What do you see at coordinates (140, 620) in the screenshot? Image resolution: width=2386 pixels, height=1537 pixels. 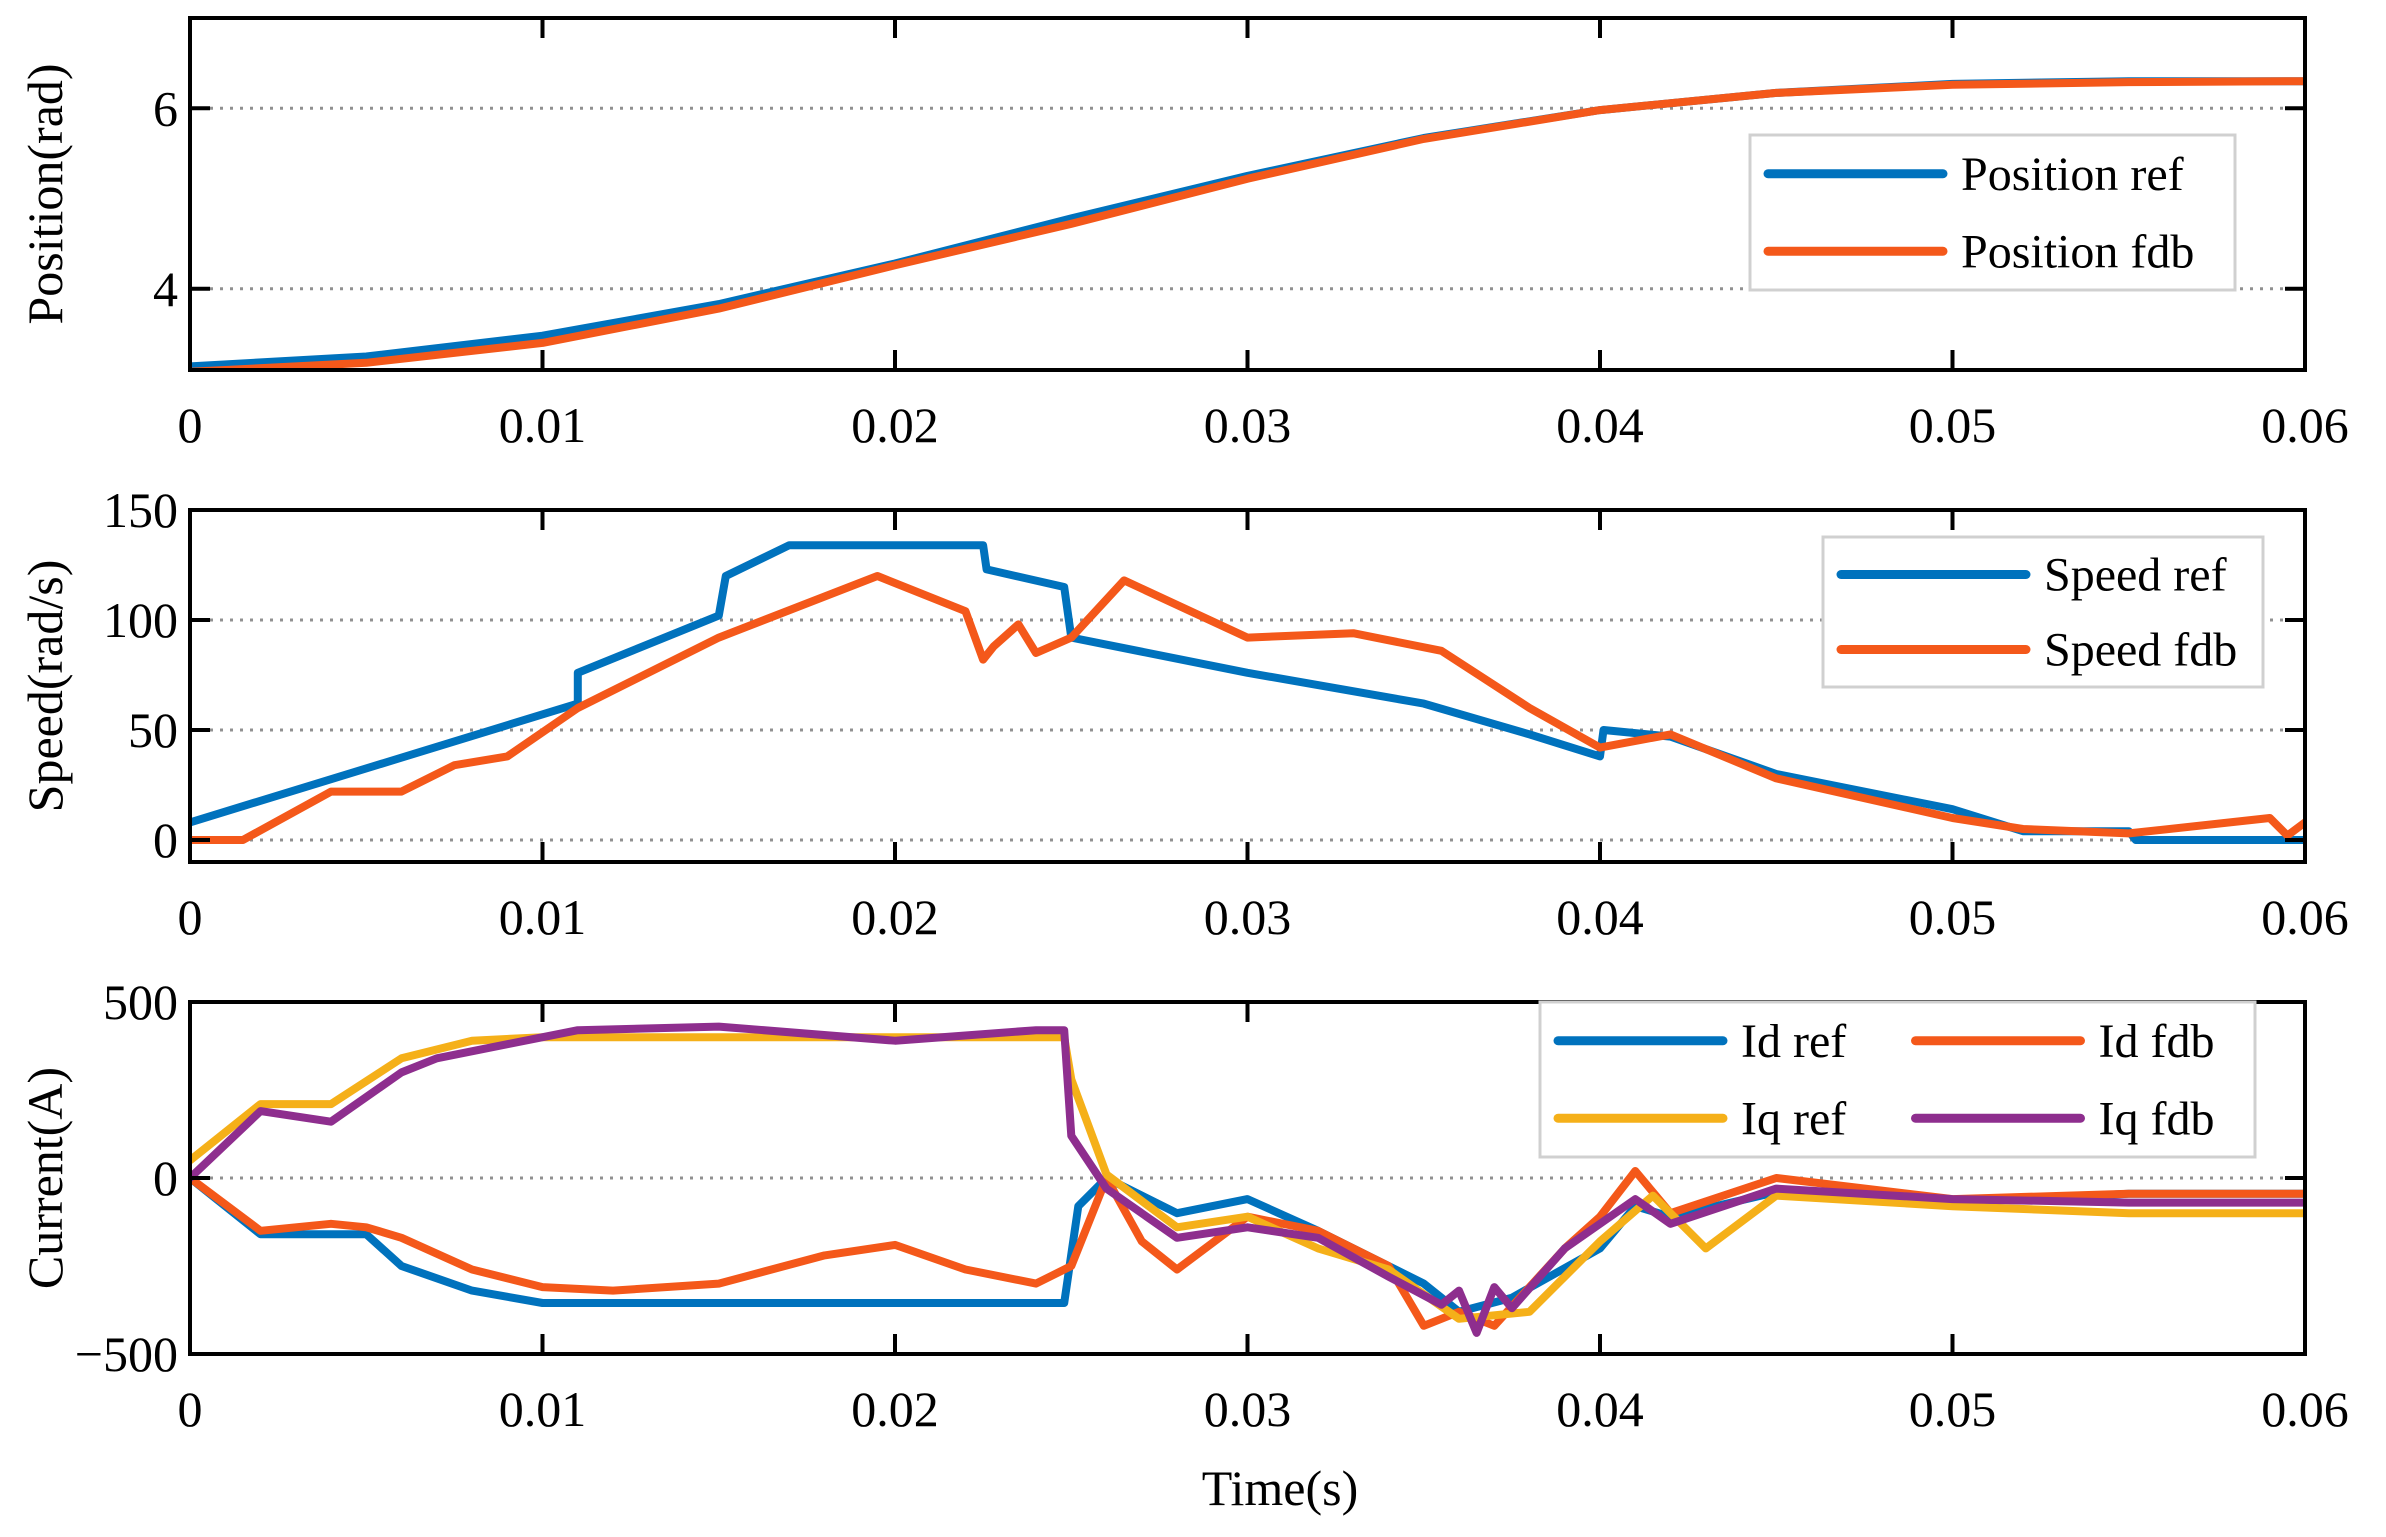 I see `y-tick-label: 100` at bounding box center [140, 620].